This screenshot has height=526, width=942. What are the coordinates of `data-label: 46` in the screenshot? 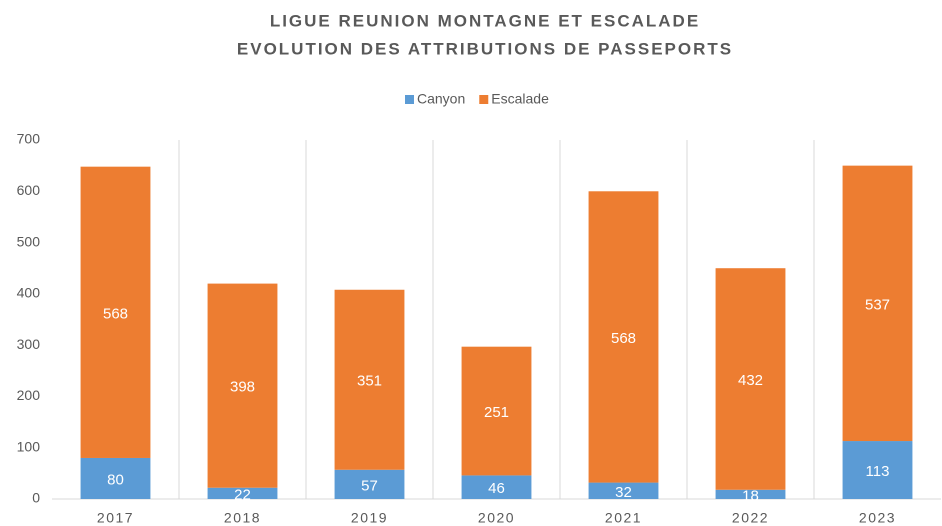 It's located at (496, 488).